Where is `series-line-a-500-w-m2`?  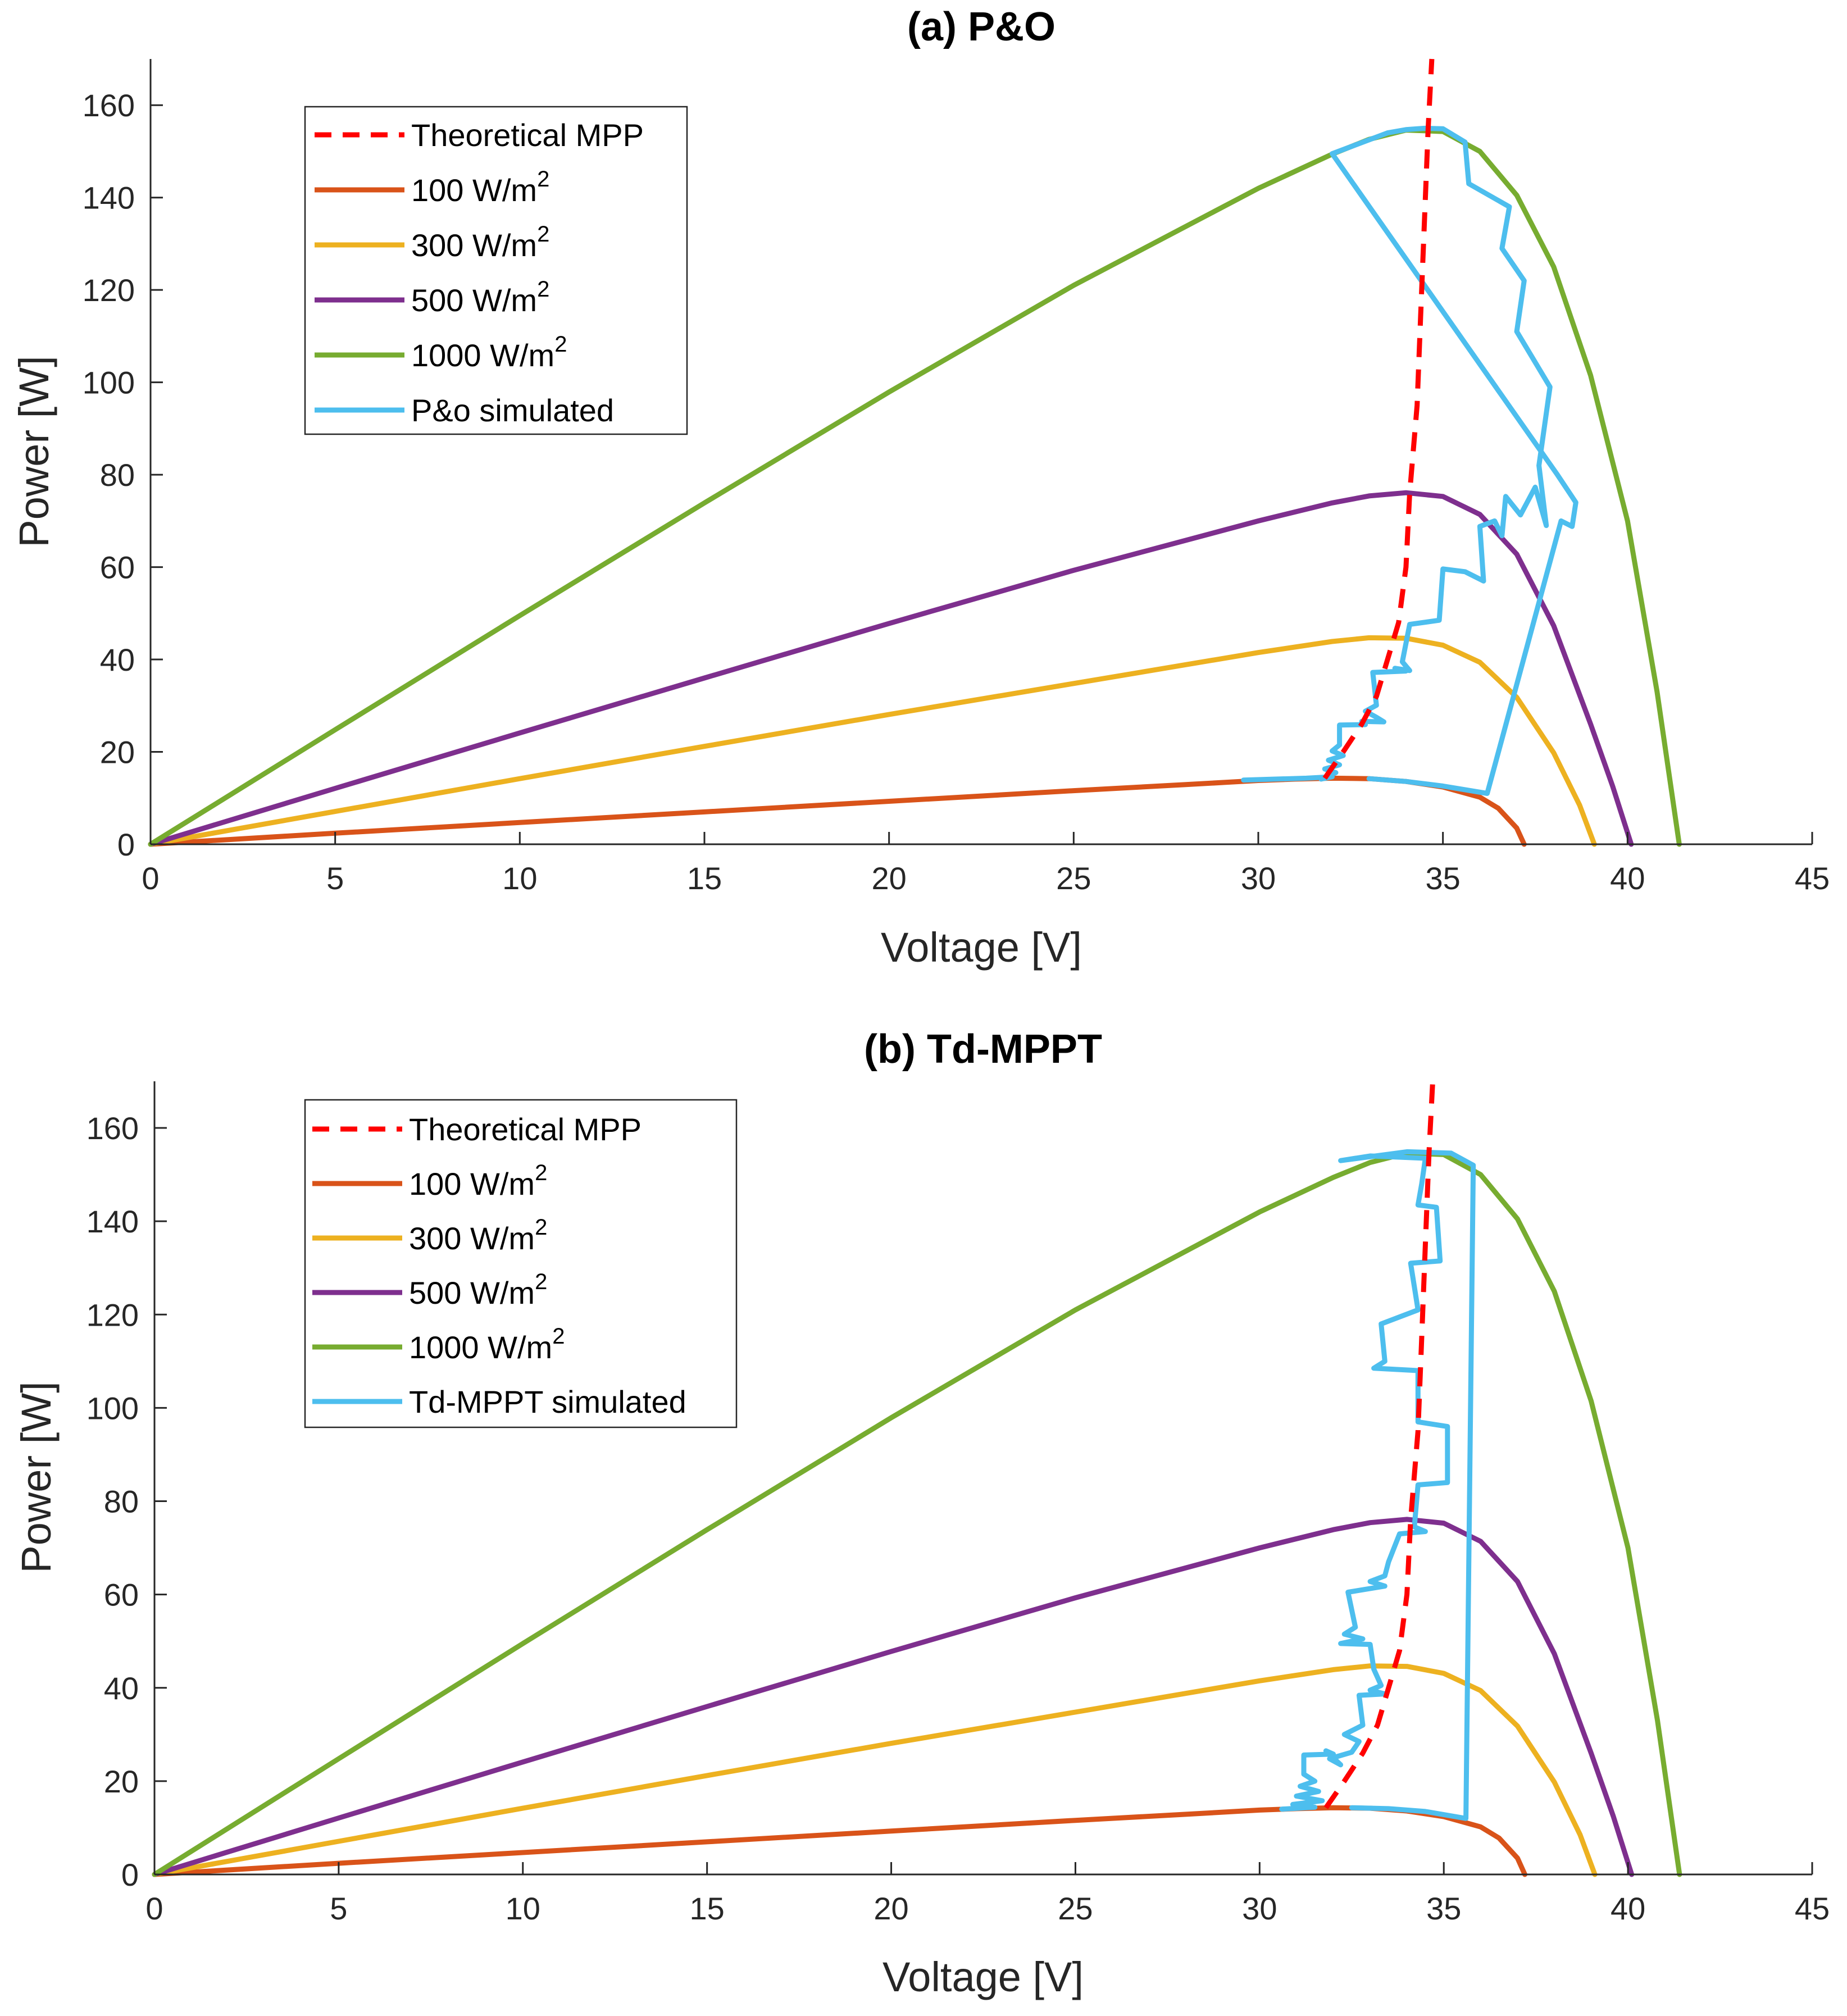 series-line-a-500-w-m2 is located at coordinates (891, 668).